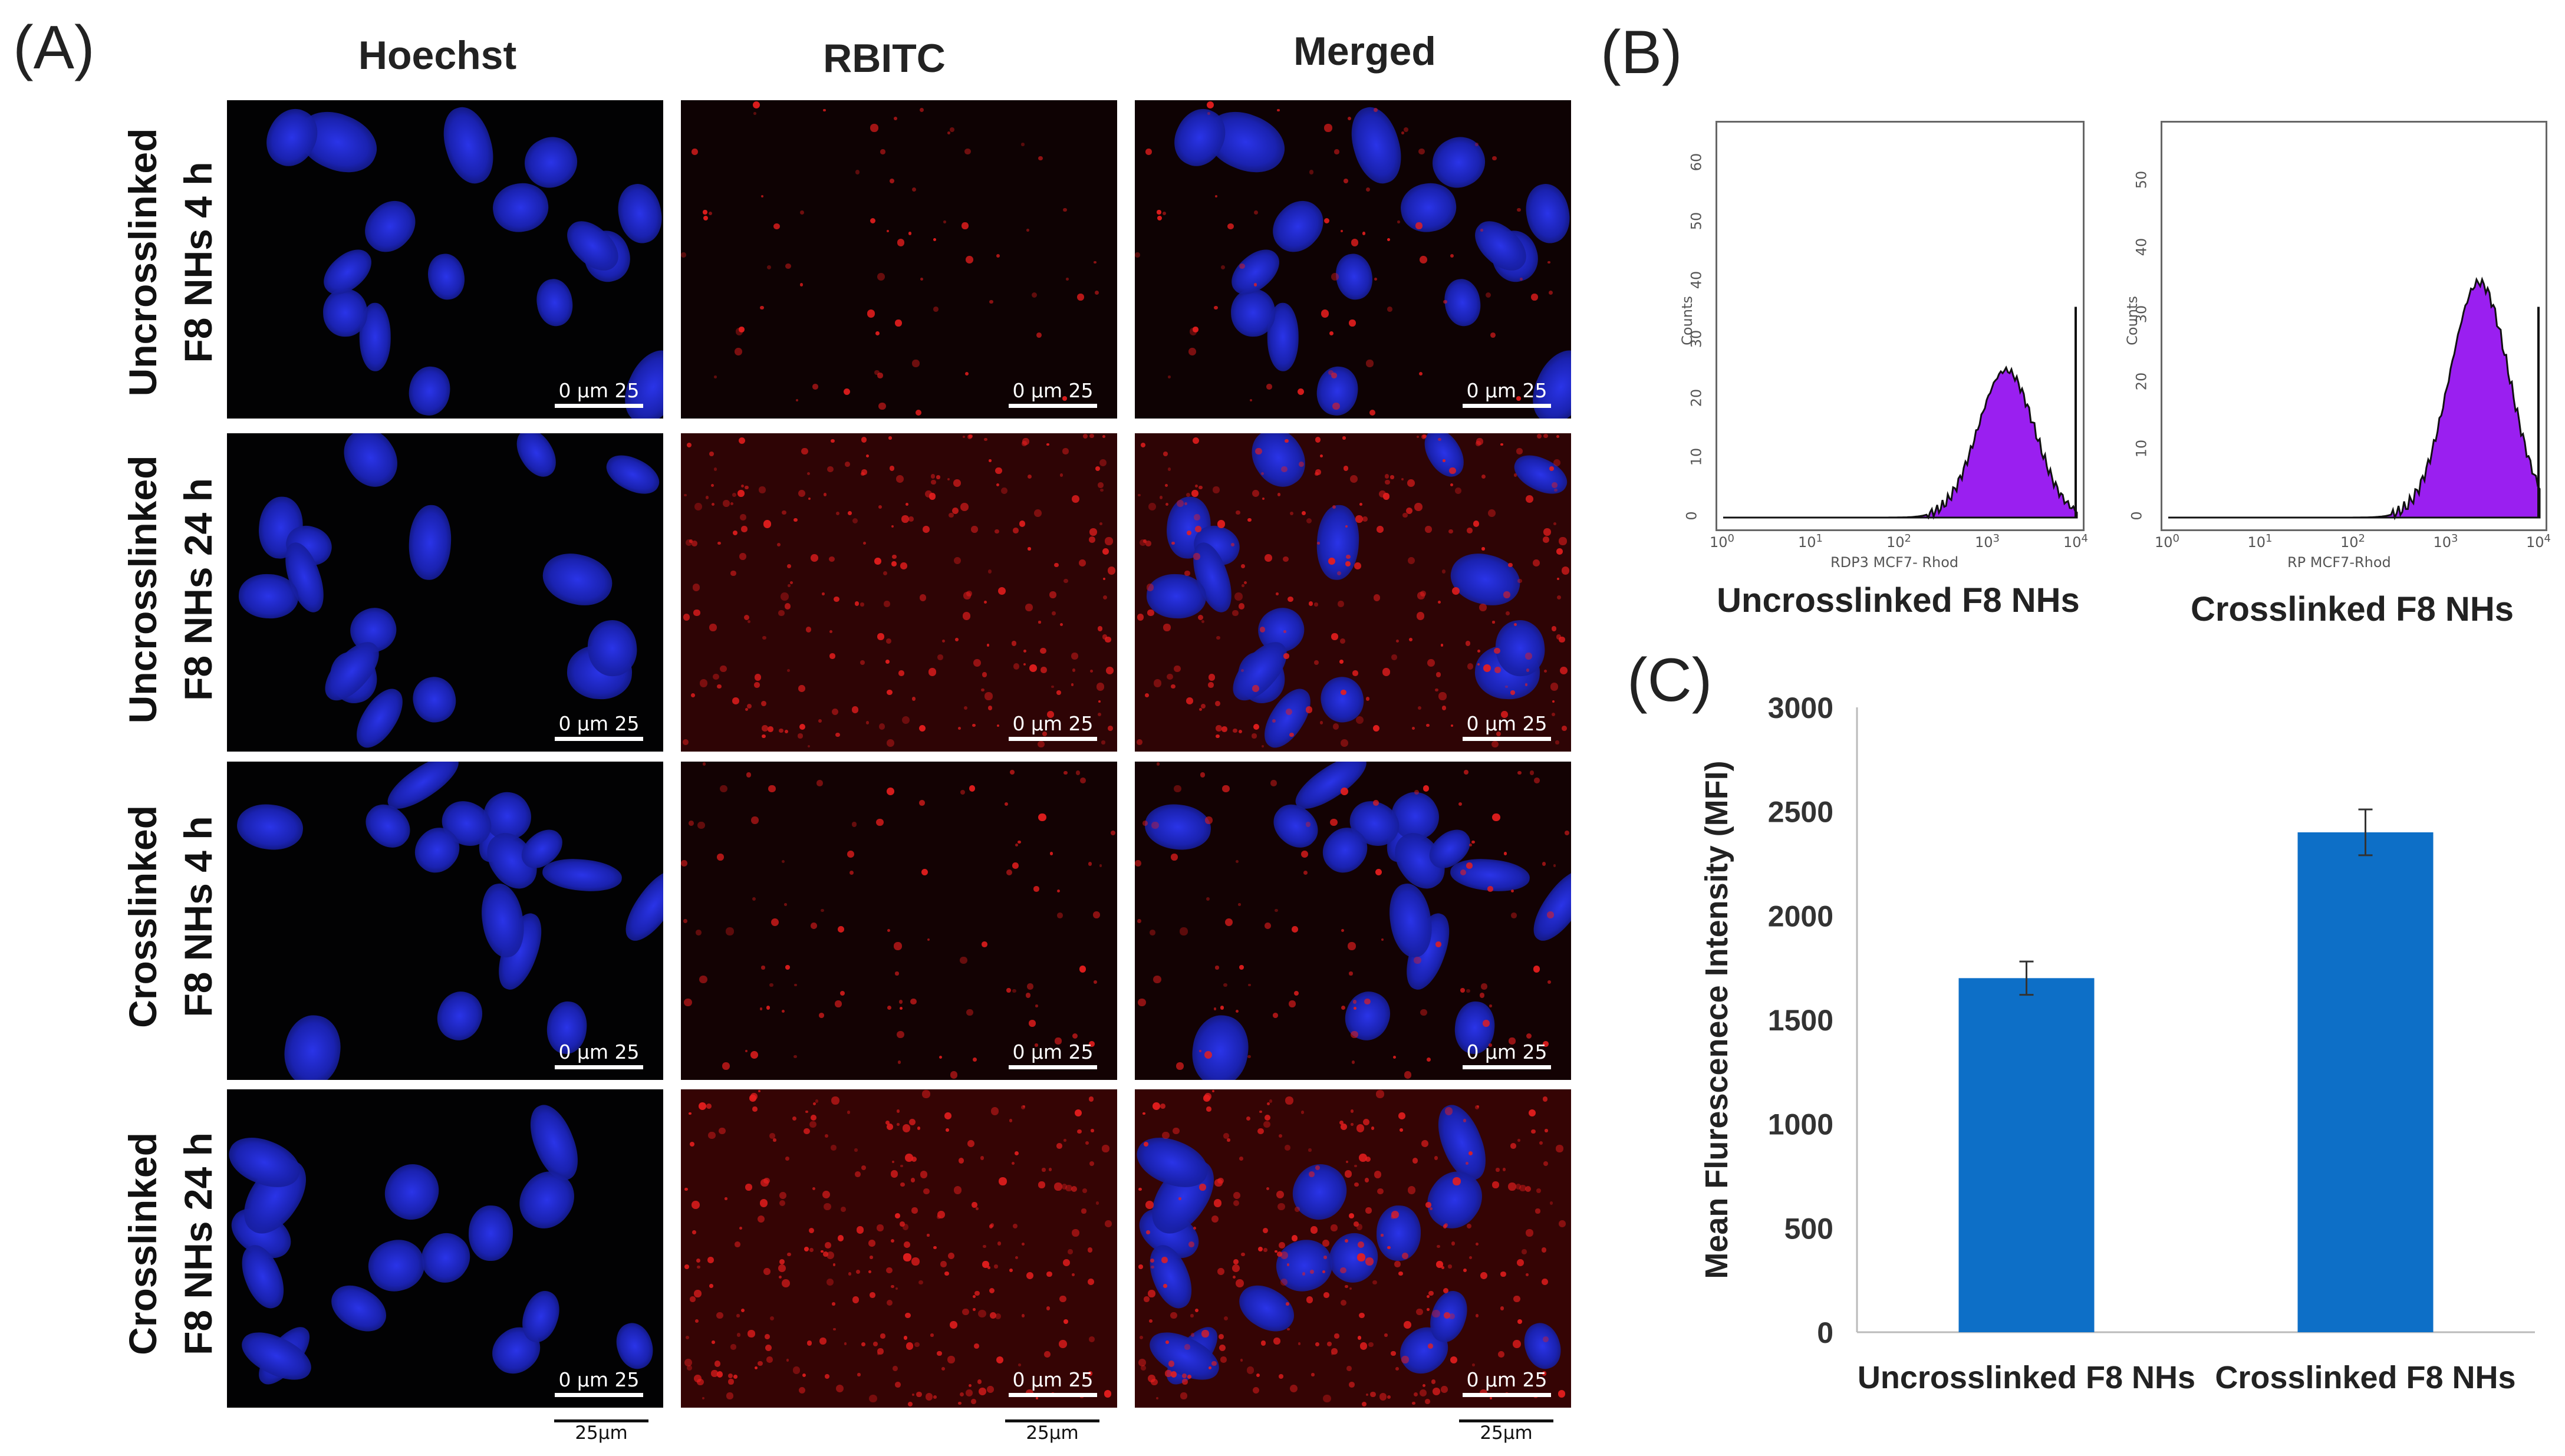 The width and height of the screenshot is (2565, 1456). Describe the element at coordinates (1987, 541) in the screenshot. I see `histogram-xtick: 103` at that location.